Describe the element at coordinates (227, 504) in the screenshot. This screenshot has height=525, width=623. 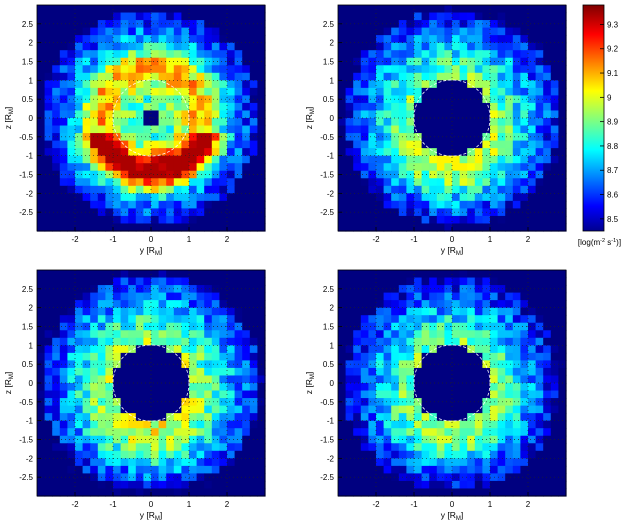
I see `x-tick-label: 2` at that location.